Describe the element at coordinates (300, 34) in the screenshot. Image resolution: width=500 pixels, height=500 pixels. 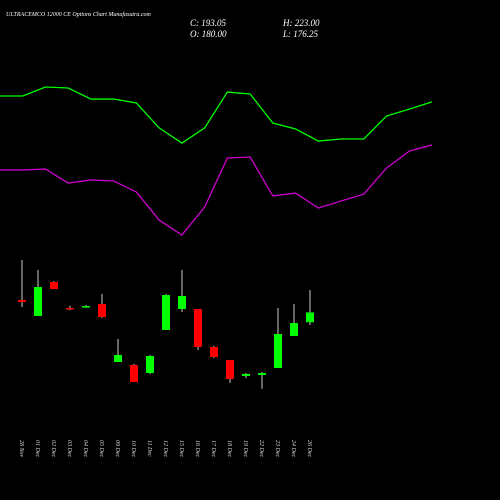
I see `info-low: L: 176.25` at that location.